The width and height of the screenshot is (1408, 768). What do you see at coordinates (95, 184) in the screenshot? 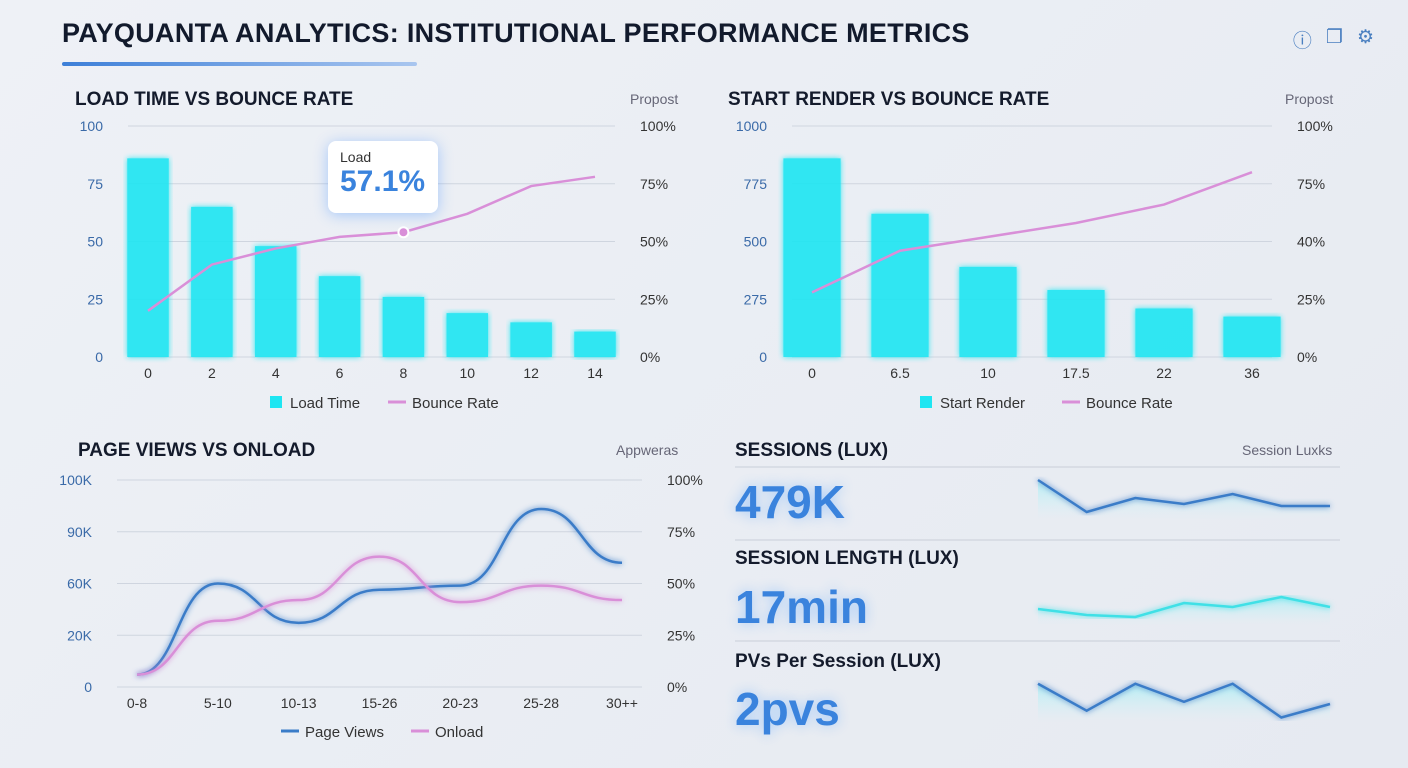
I see `y-tick-label: 75` at bounding box center [95, 184].